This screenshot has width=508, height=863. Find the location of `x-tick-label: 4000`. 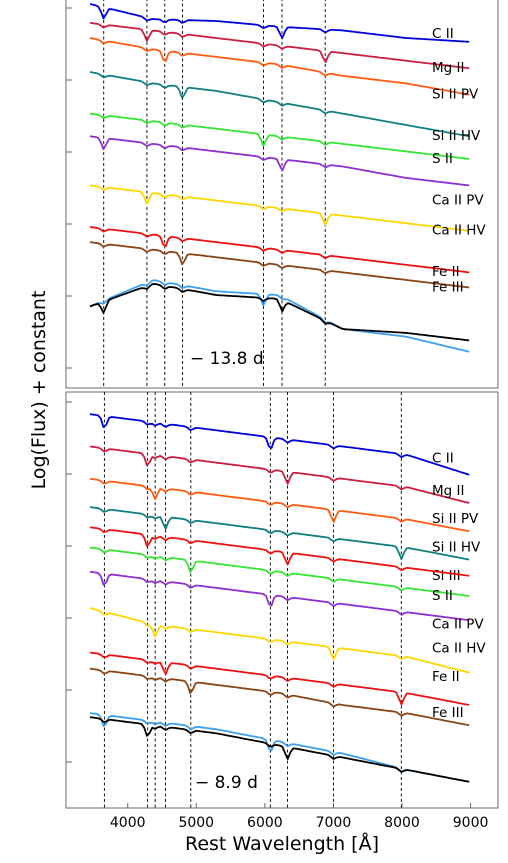

x-tick-label: 4000 is located at coordinates (128, 823).